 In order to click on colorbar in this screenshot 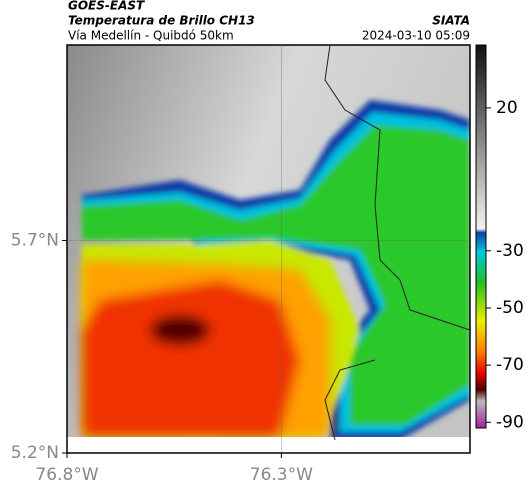, I will do `click(481, 236)`.